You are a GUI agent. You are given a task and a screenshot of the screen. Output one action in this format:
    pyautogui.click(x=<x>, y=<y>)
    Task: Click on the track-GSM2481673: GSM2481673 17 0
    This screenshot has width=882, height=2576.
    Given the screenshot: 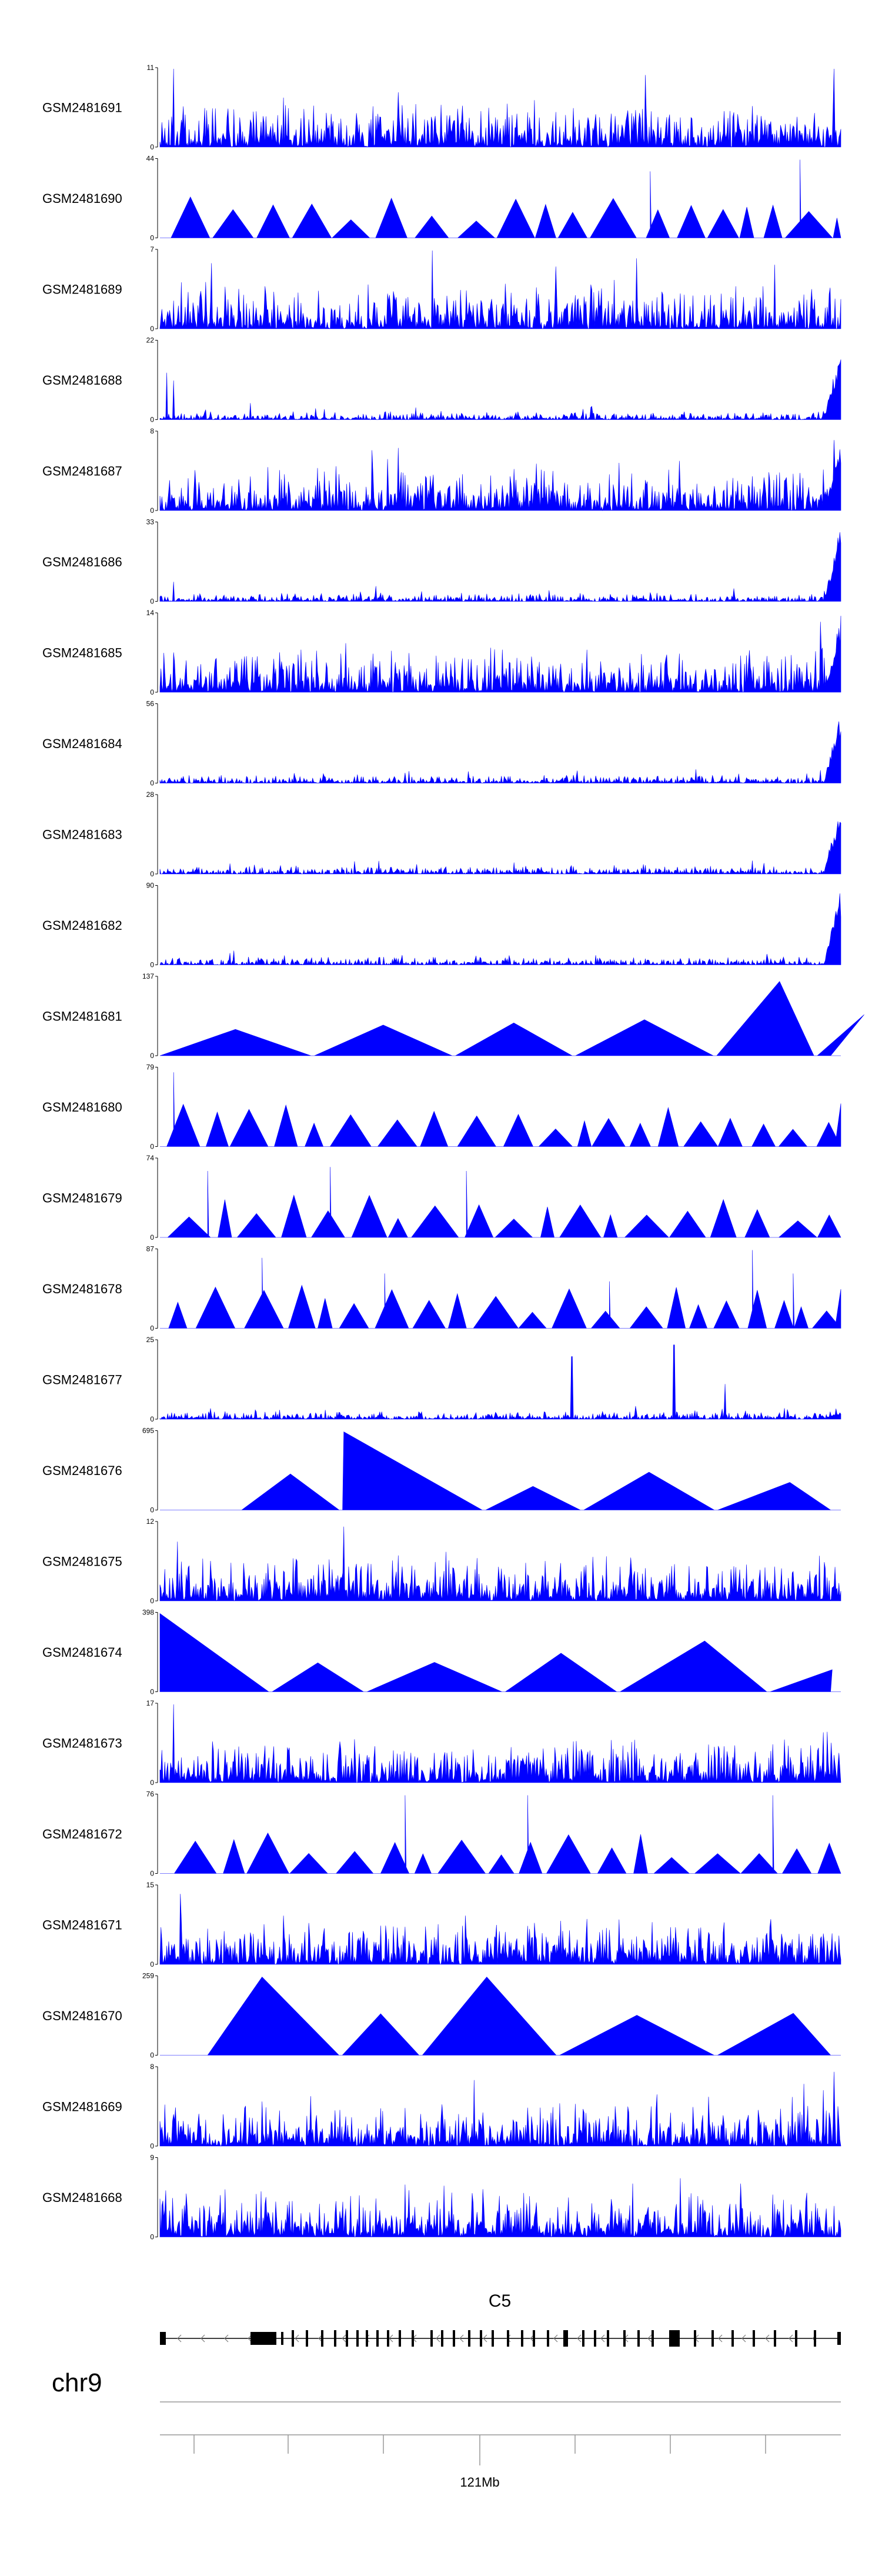 What is the action you would take?
    pyautogui.click(x=441, y=1743)
    